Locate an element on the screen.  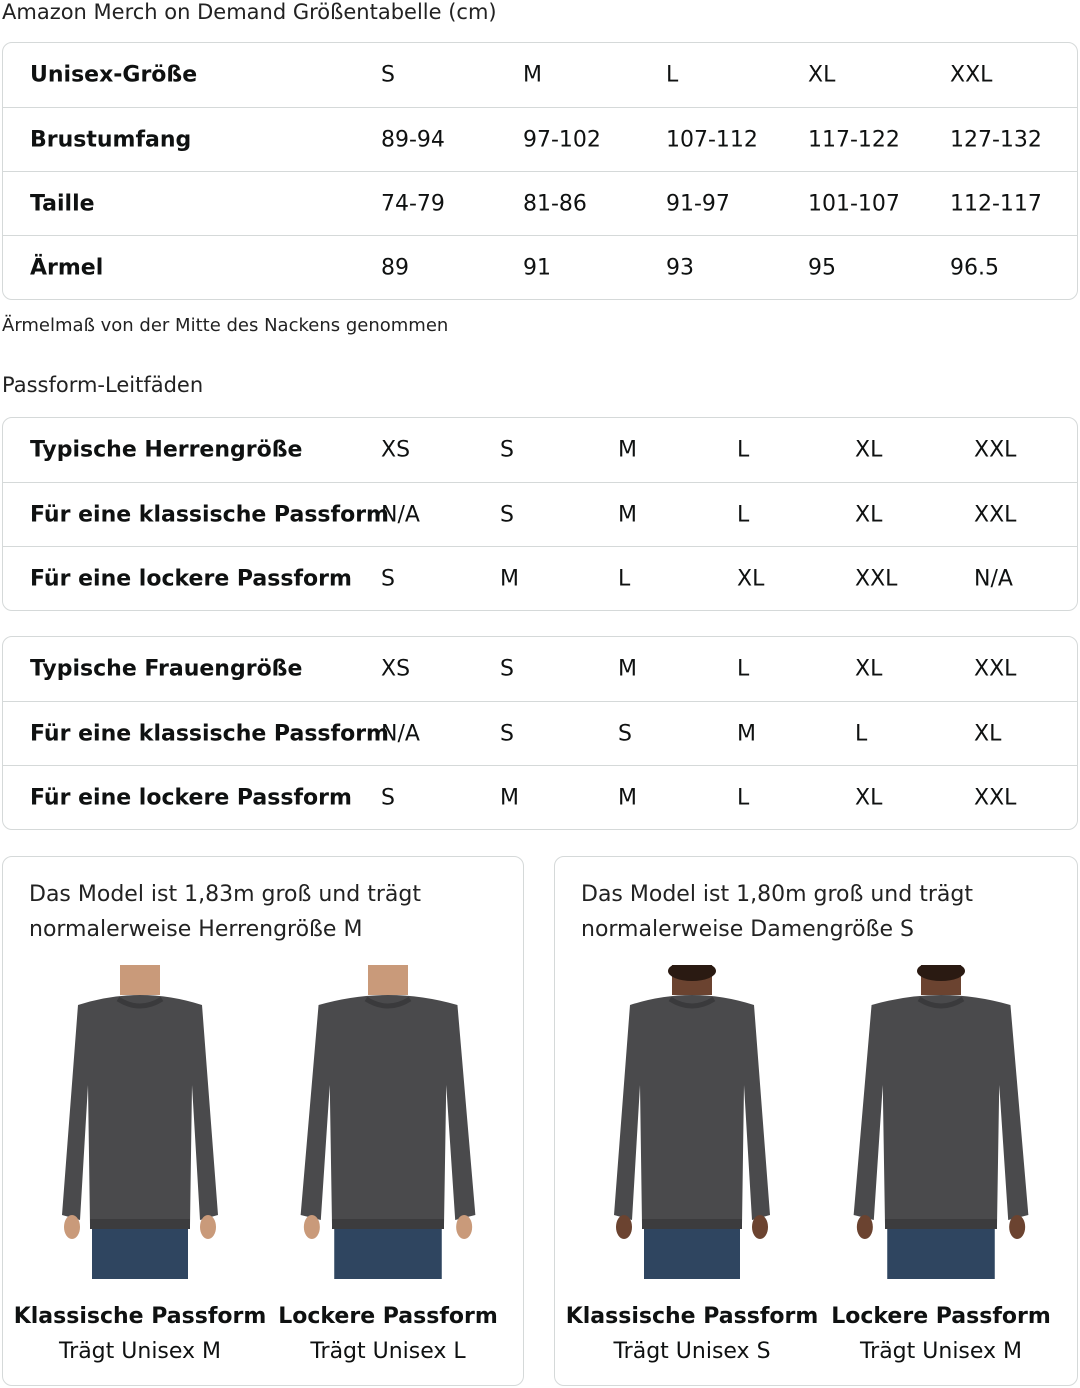
fit-size: Trägt Unisex L is located at coordinates (388, 1351).